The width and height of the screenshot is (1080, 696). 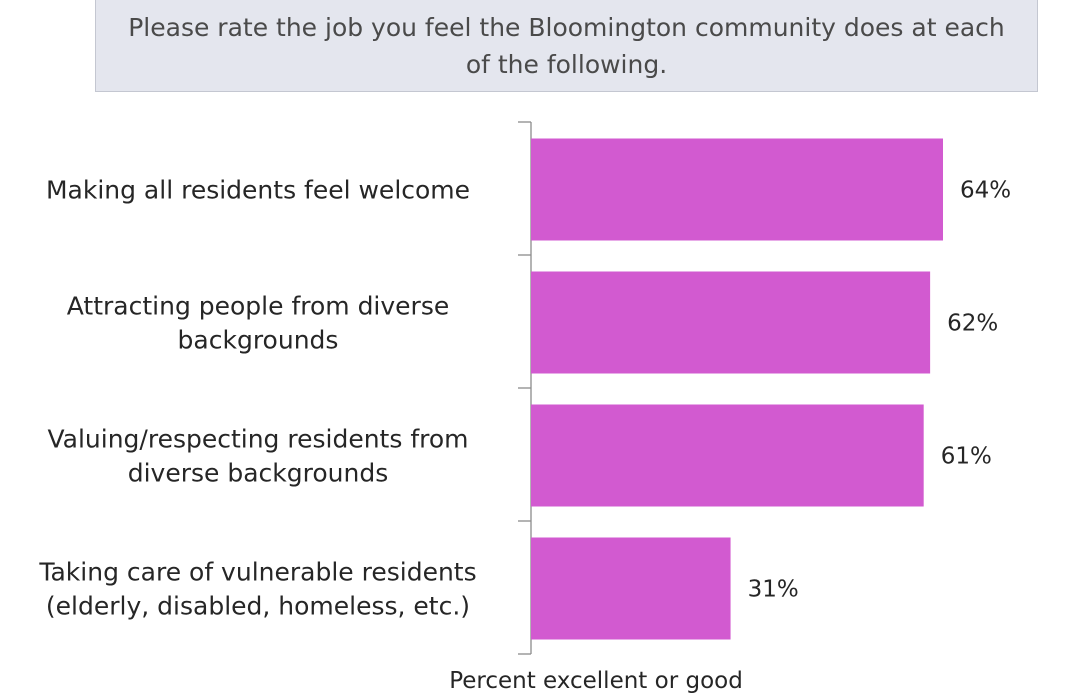 I want to click on category-label: Making all residents feel welcome, so click(x=258, y=190).